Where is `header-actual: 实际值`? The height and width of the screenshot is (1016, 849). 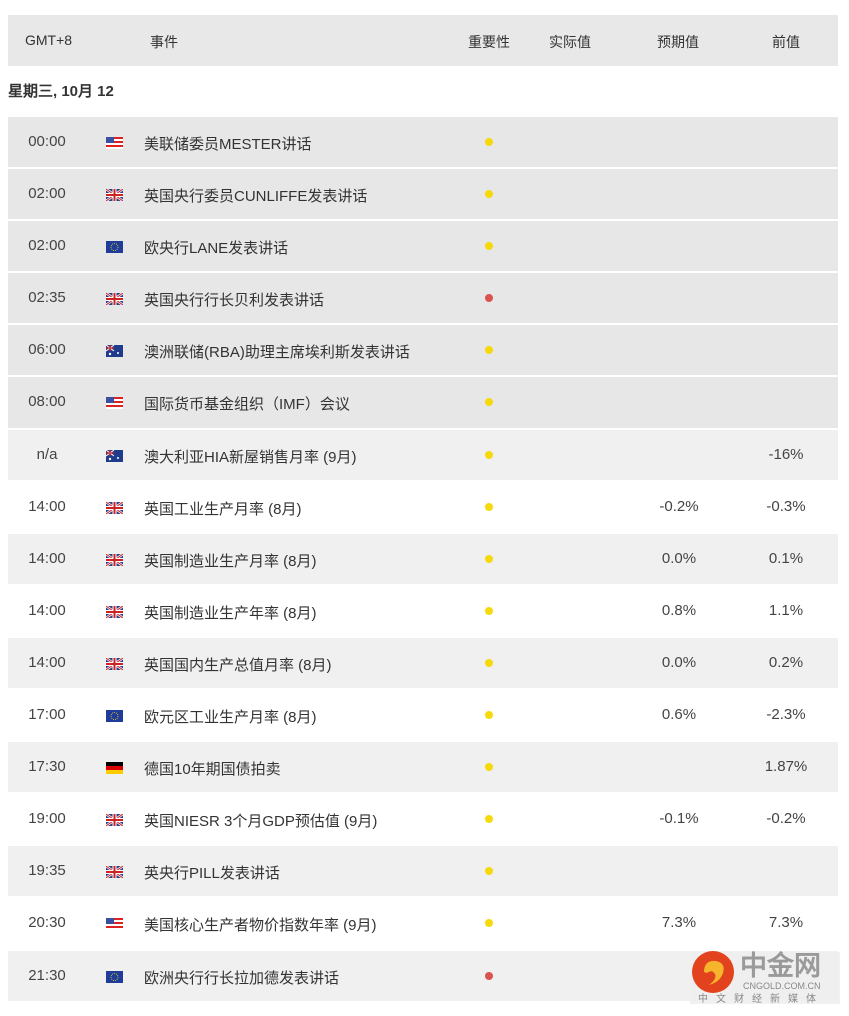
header-actual: 实际值 is located at coordinates (570, 42).